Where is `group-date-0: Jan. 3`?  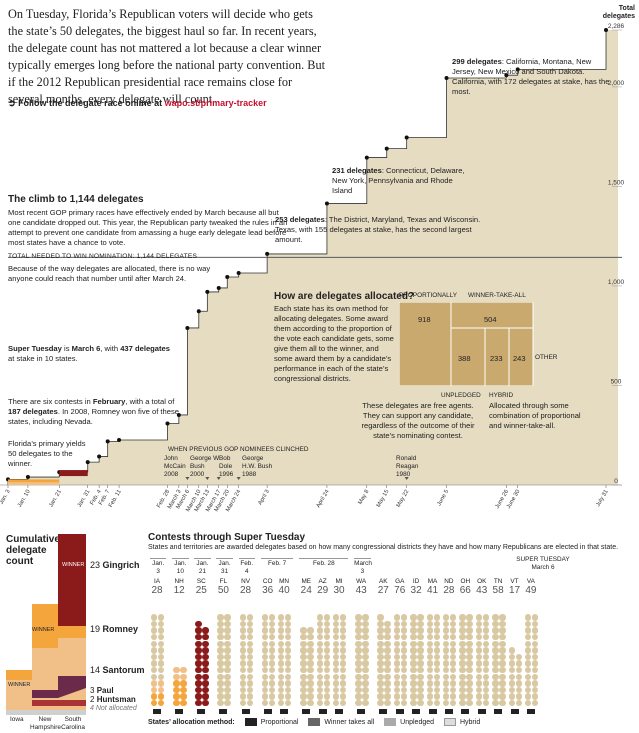 group-date-0: Jan. 3 is located at coordinates (158, 567).